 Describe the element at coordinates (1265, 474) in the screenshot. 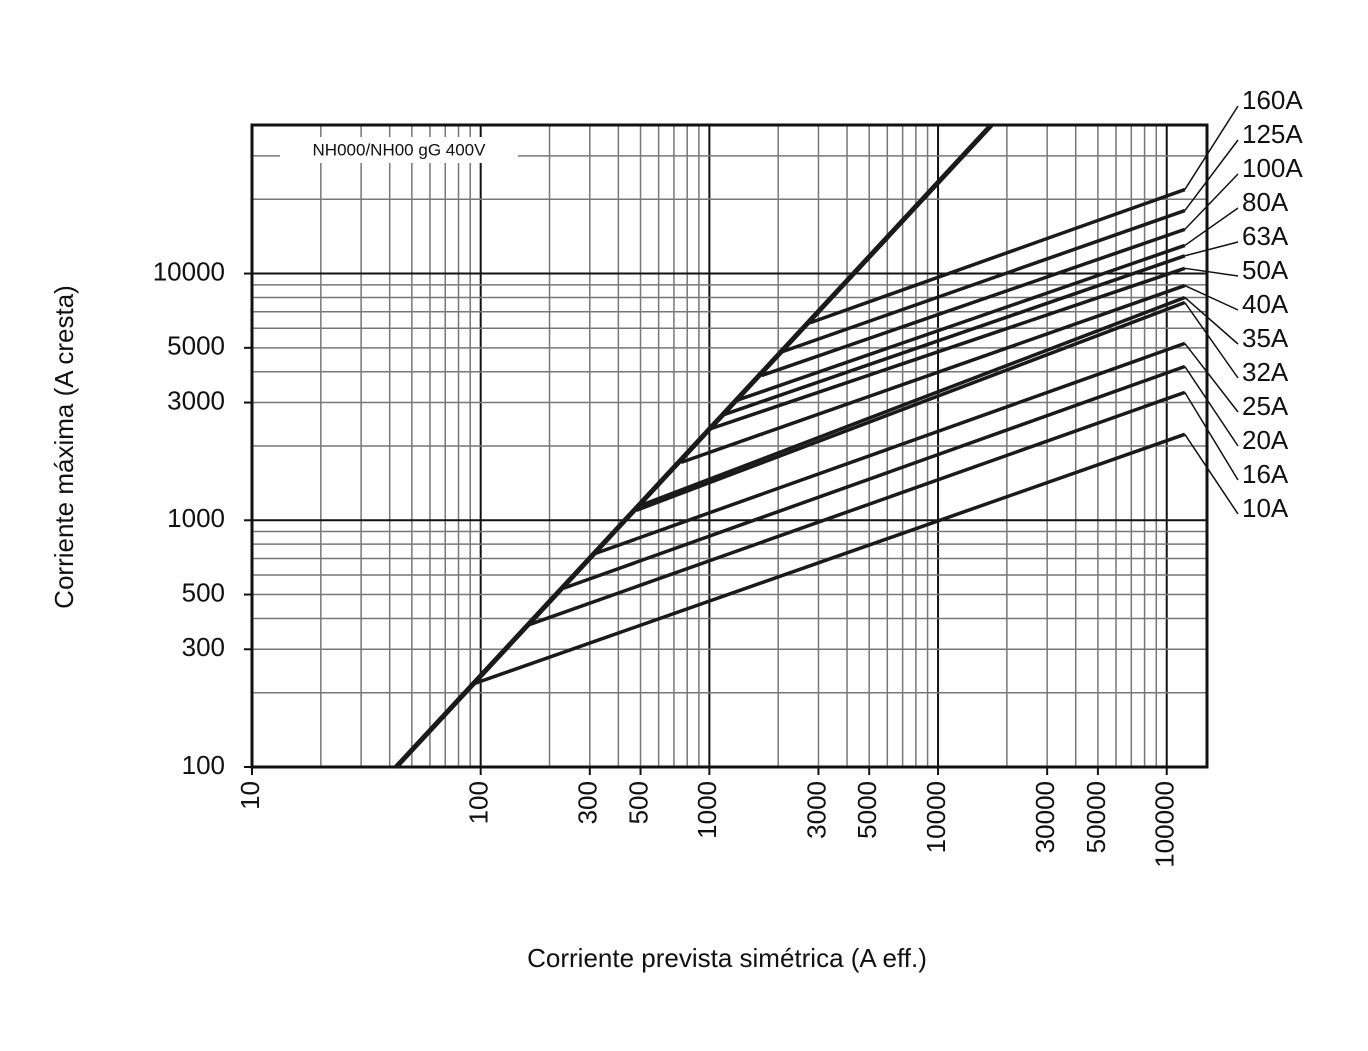

I see `legend-label: 16A` at that location.